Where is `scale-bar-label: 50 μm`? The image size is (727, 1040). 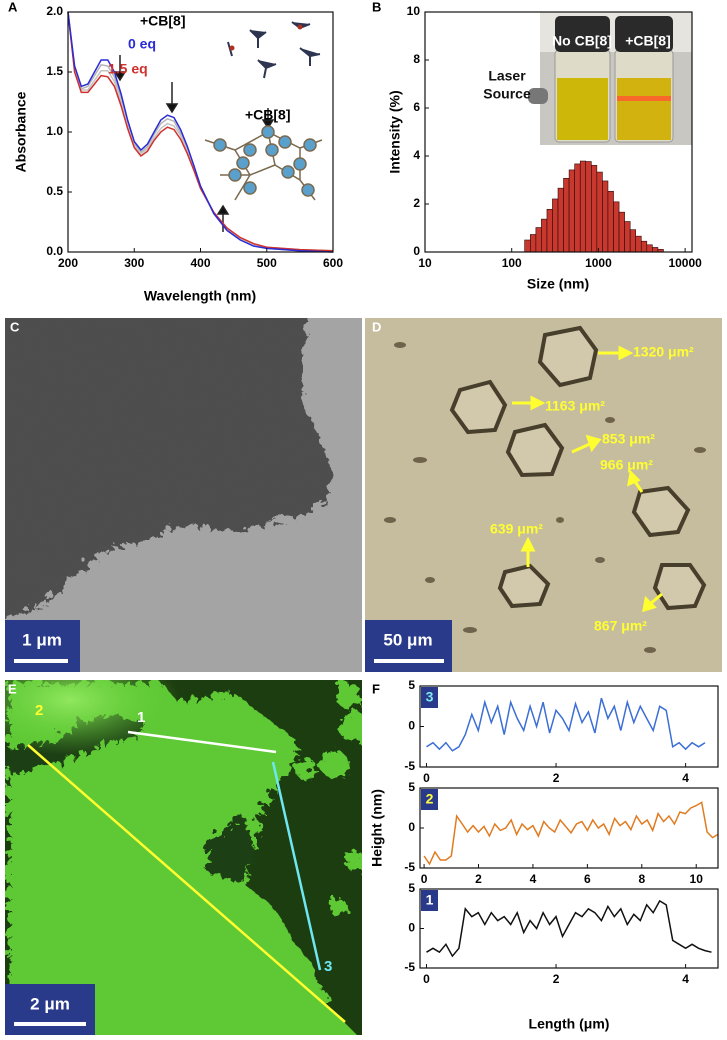
scale-bar-label: 50 μm is located at coordinates (407, 639).